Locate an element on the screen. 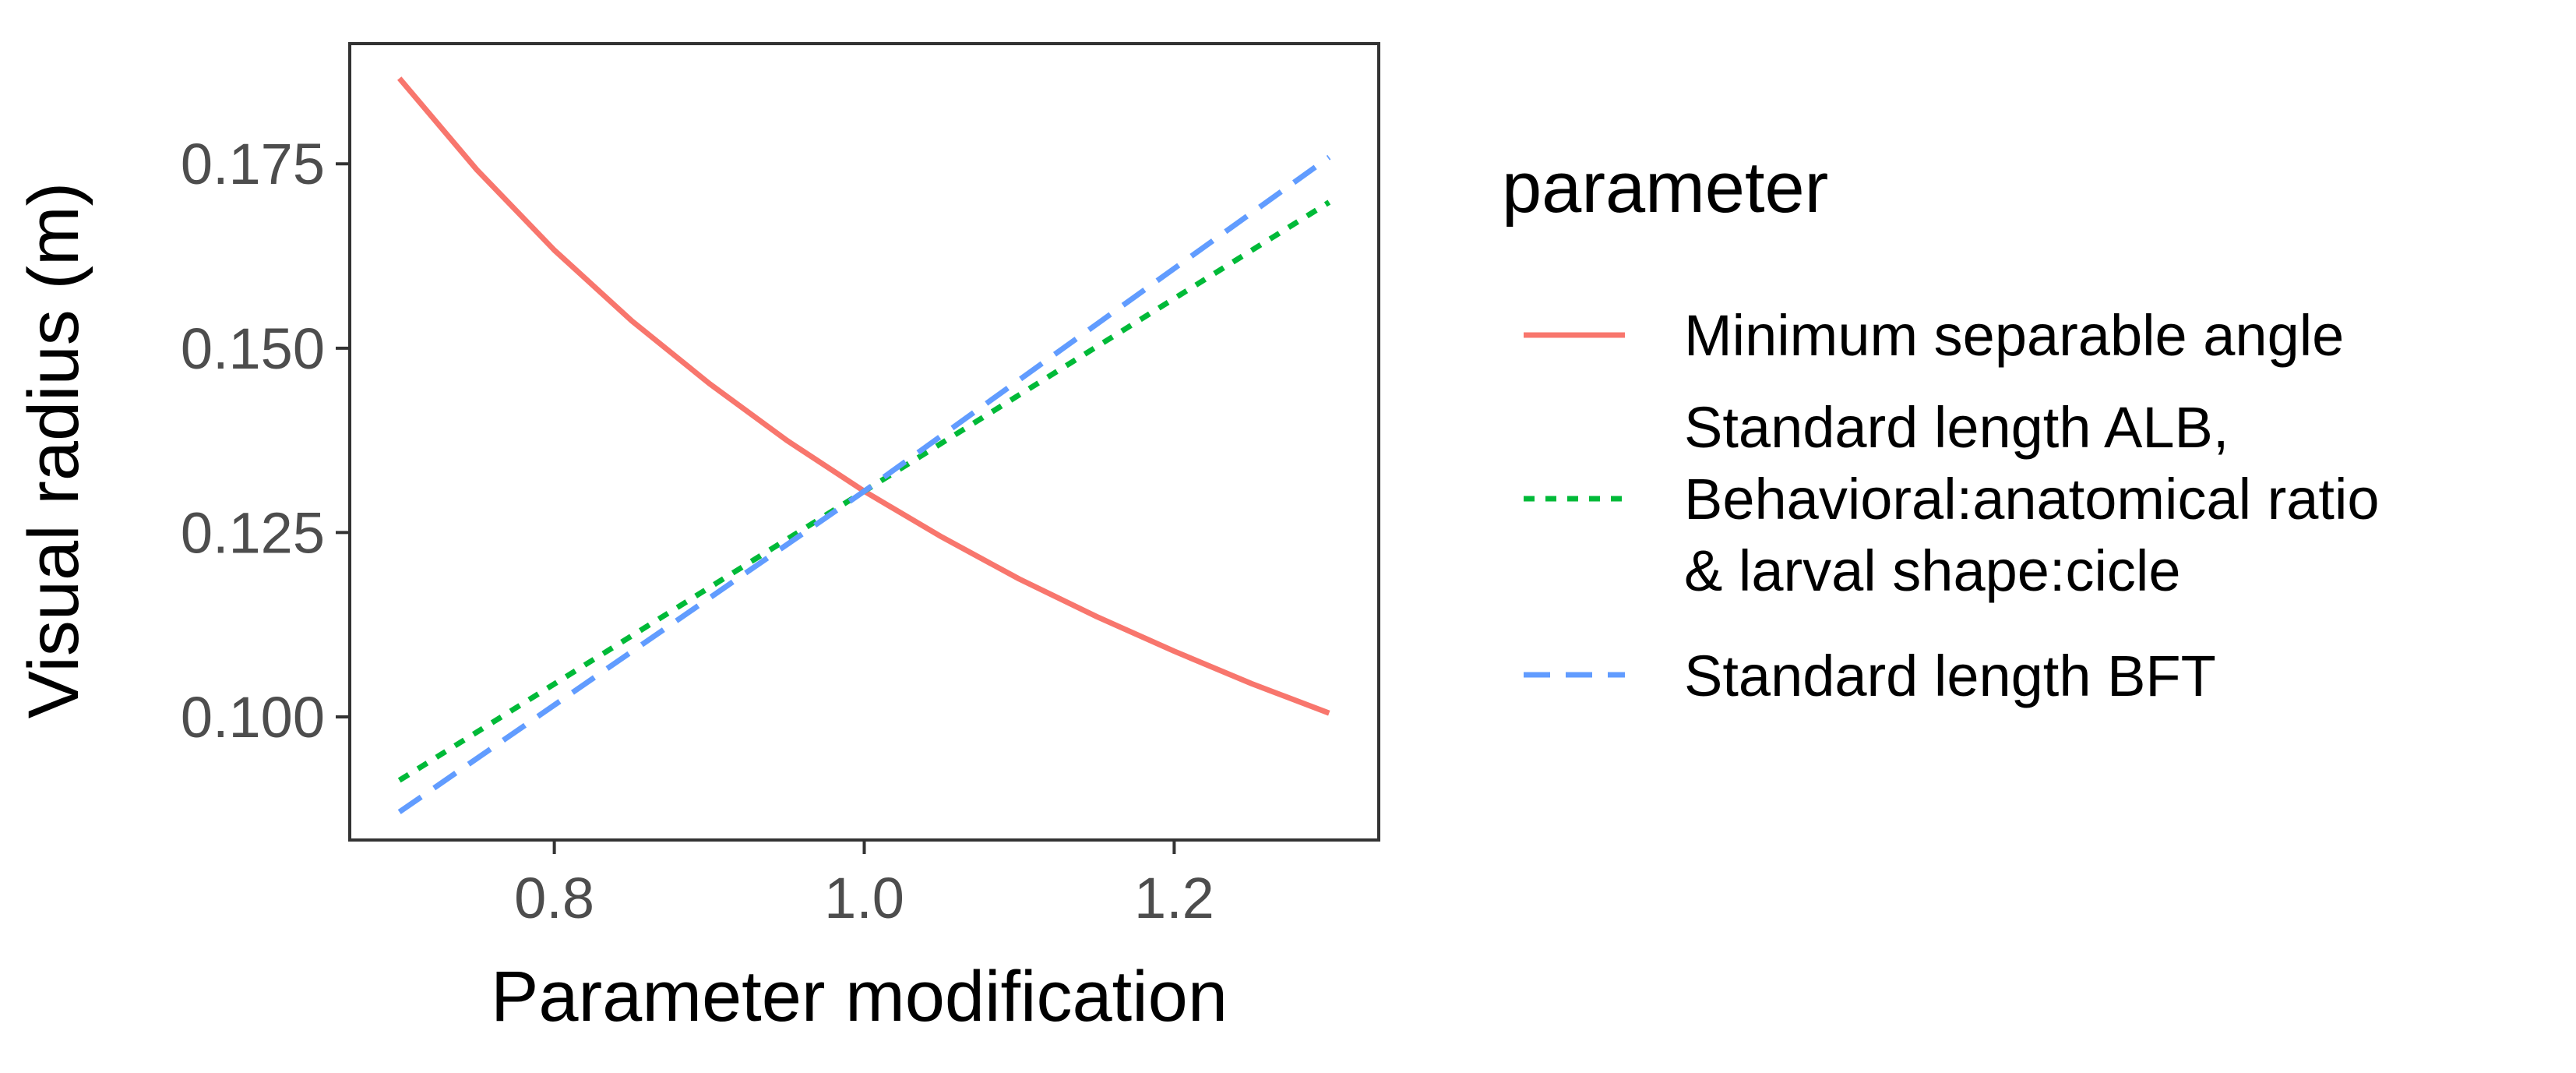  y-tick-label: 0.125 is located at coordinates (253, 532).